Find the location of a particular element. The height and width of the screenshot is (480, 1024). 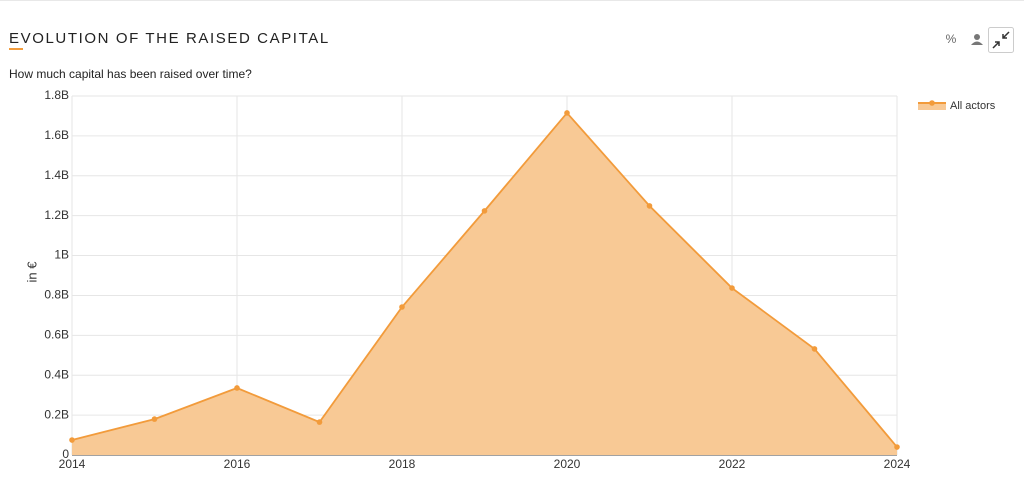

y-tick-label: 0.8B is located at coordinates (56, 295).